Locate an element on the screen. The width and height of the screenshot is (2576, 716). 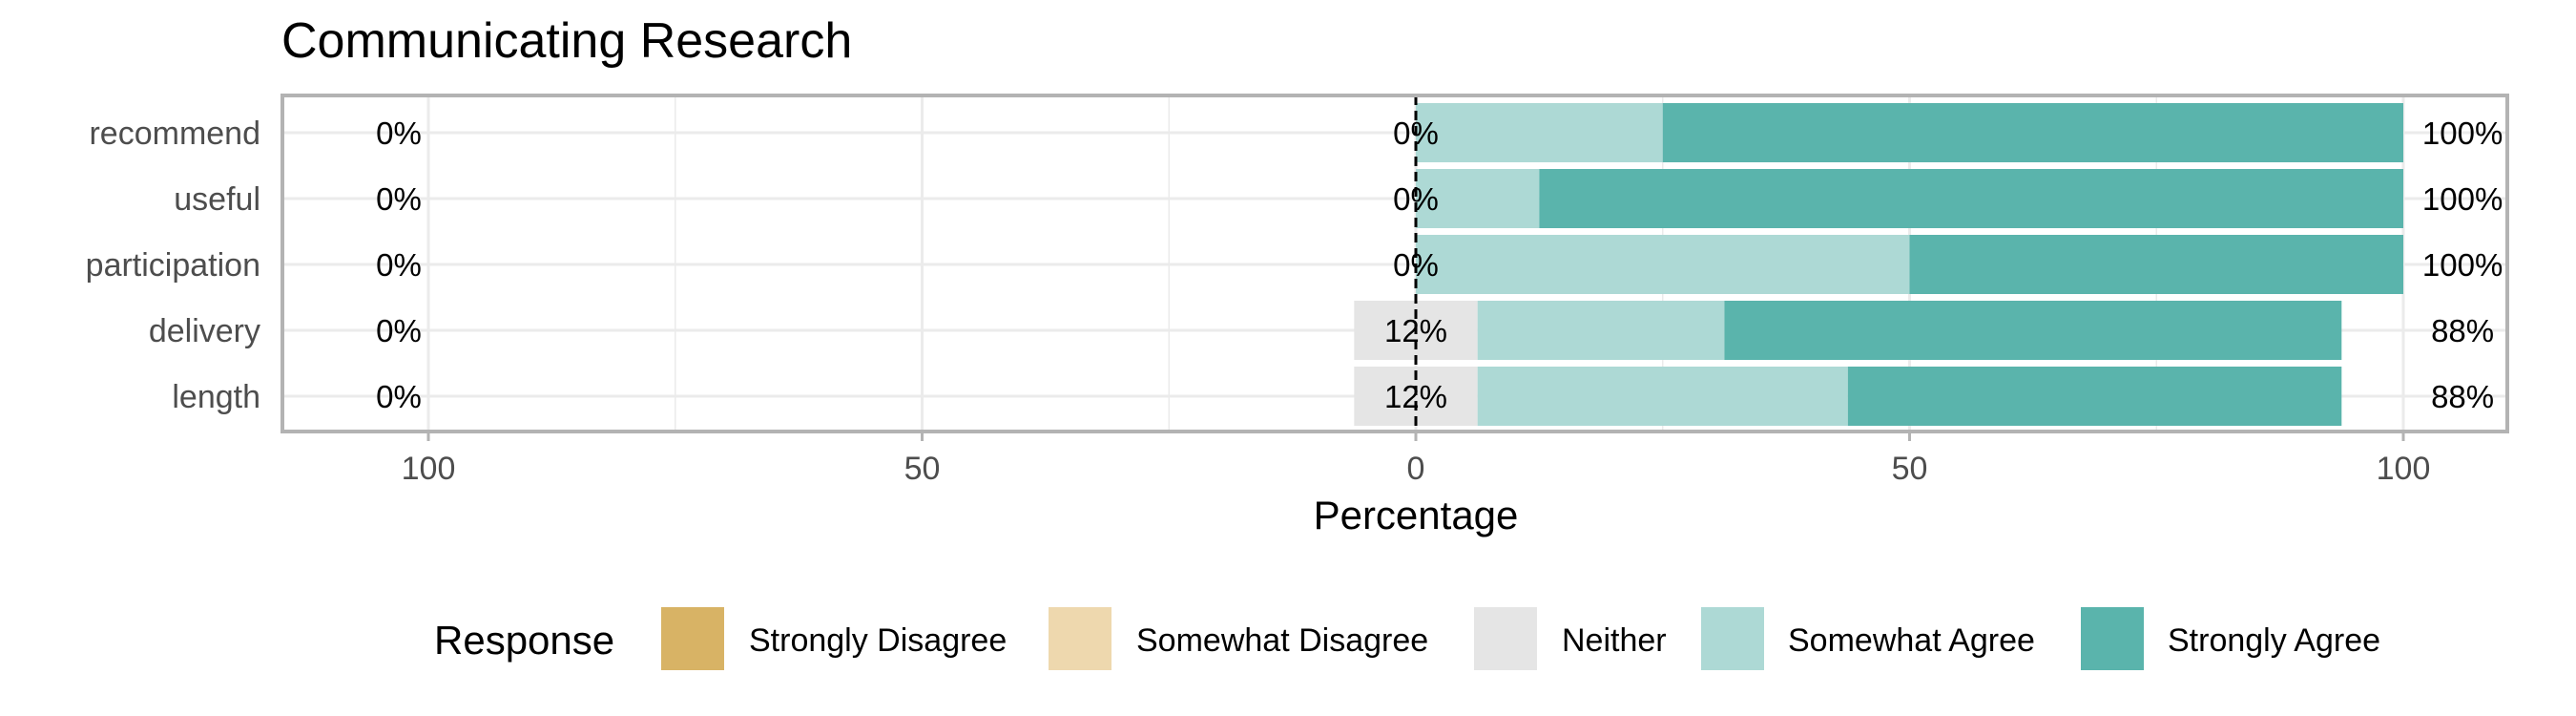
legend-label: Strongly Agree is located at coordinates (2274, 640).